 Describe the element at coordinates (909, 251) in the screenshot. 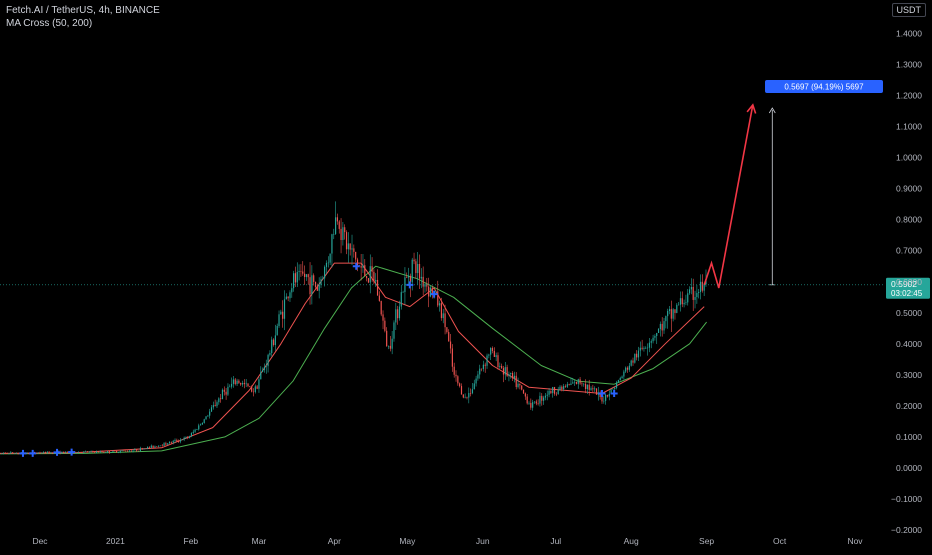

I see `y-tick-label: 0.7000` at that location.